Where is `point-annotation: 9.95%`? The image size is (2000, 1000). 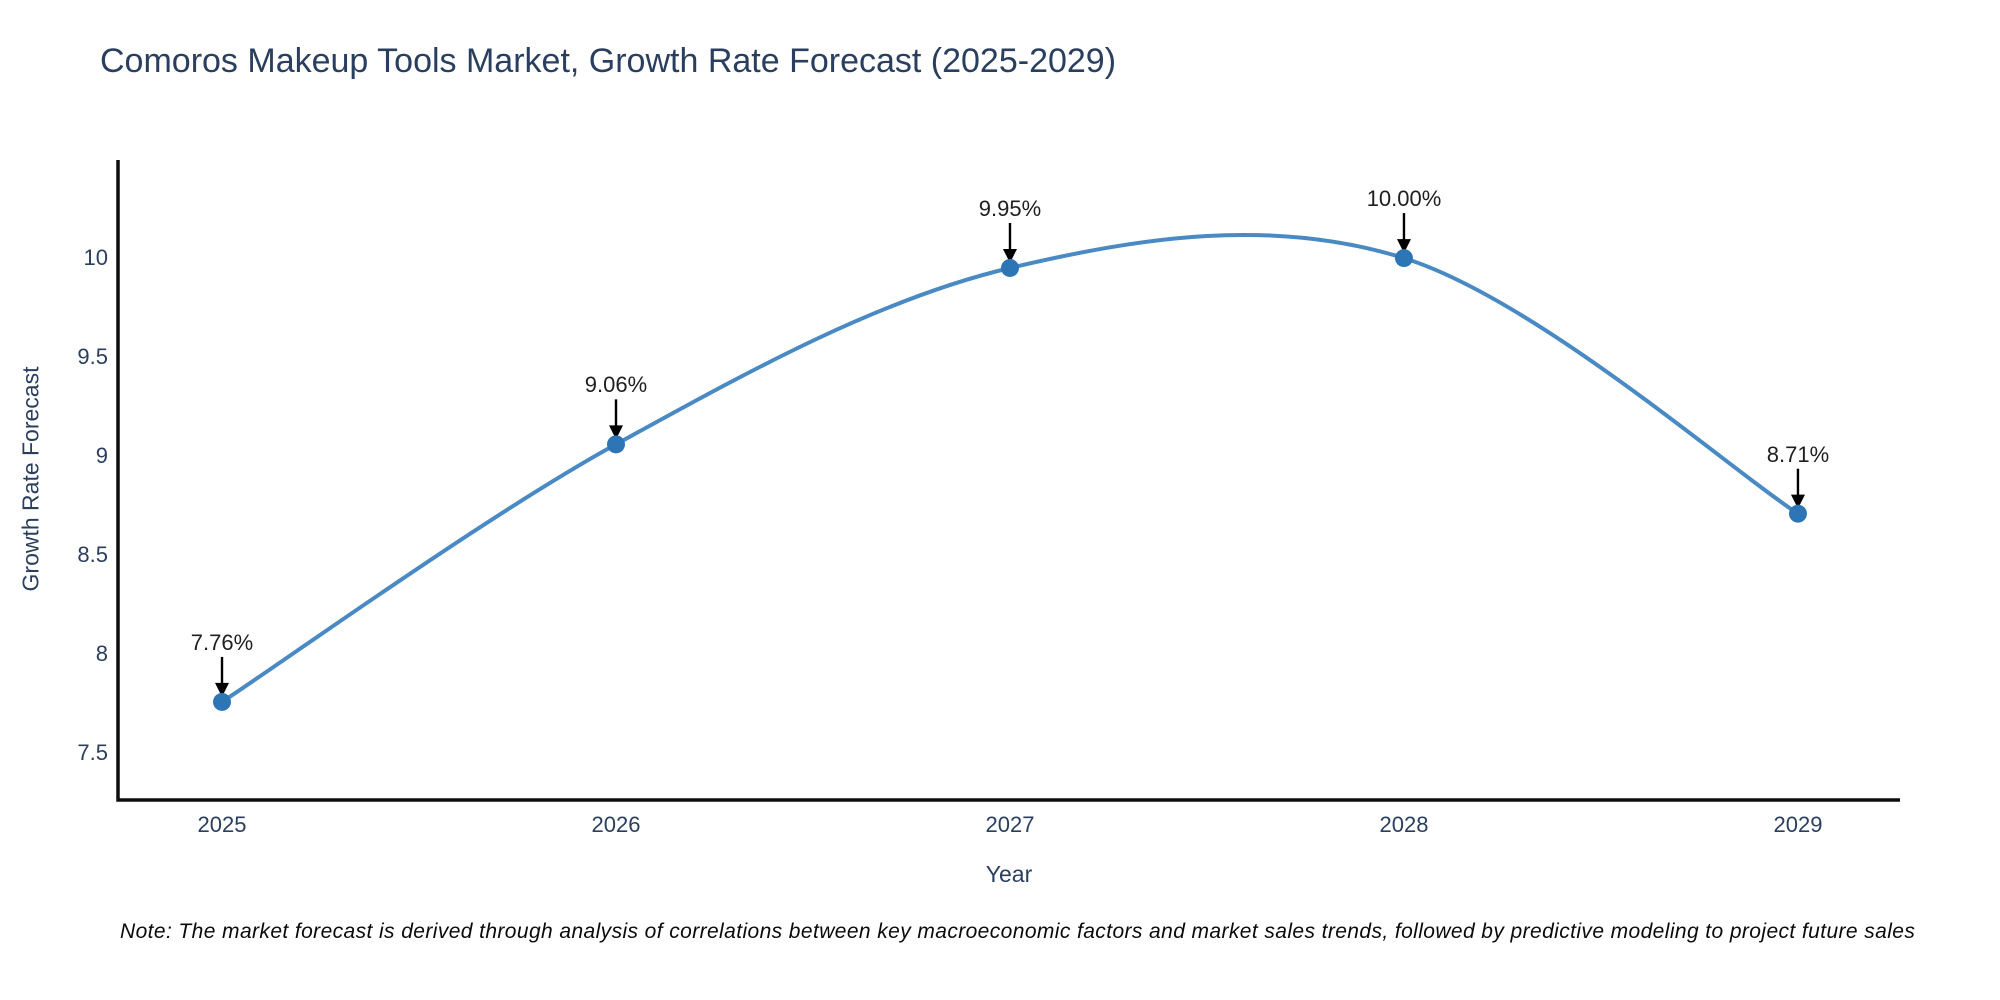
point-annotation: 9.95% is located at coordinates (1010, 208).